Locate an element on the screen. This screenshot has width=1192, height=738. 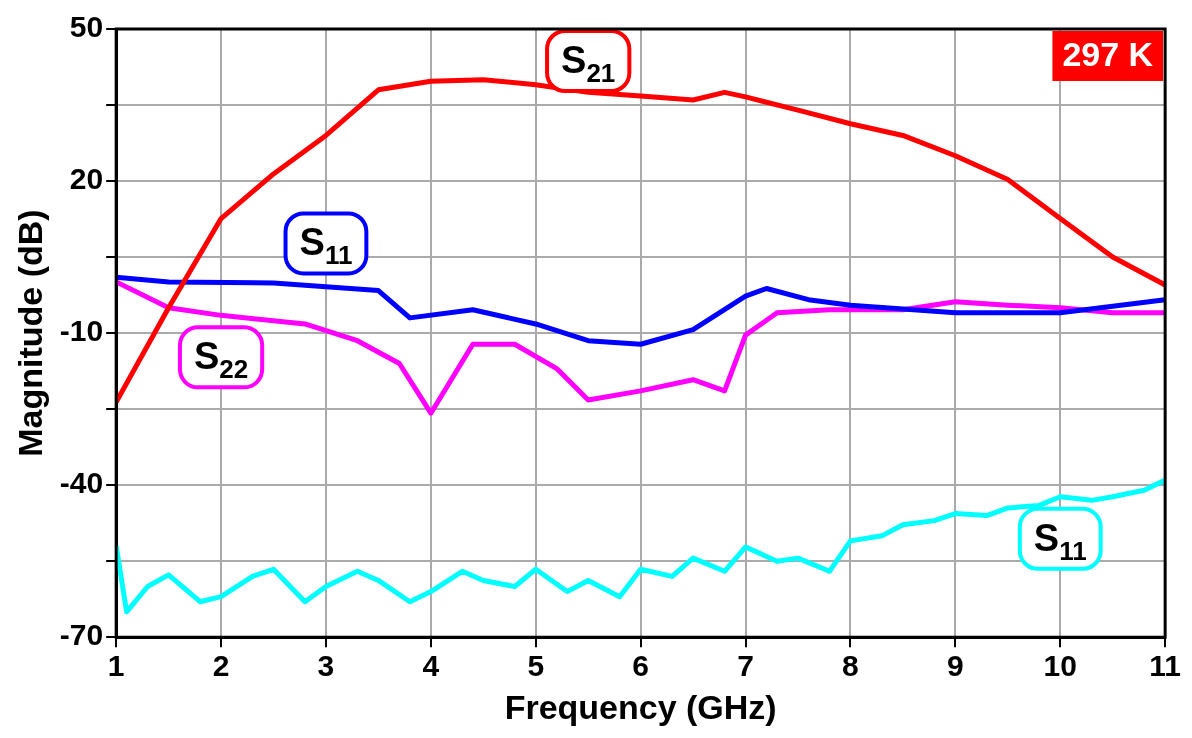
y-tick-label: -10 is located at coordinates (81, 331).